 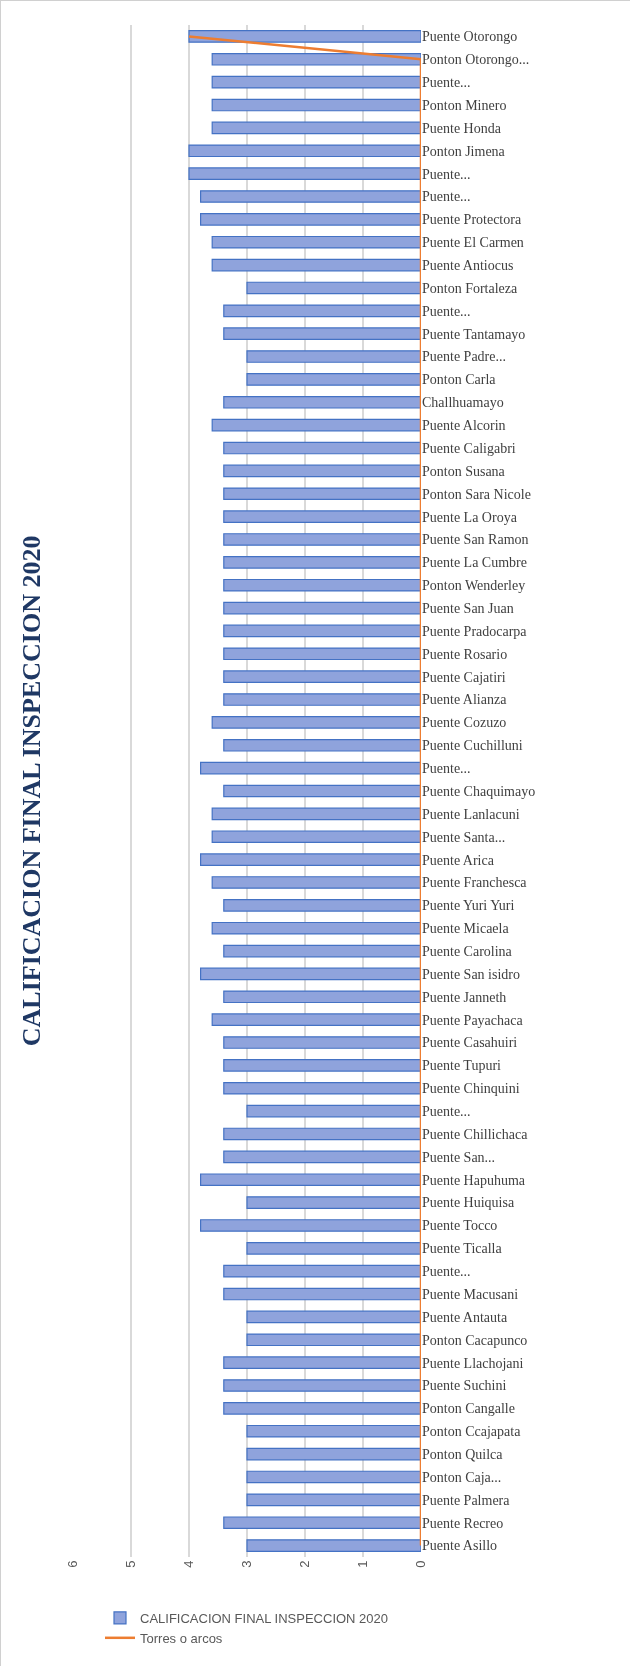 I want to click on y-tick-label: Puente Lanlacuni, so click(x=471, y=814).